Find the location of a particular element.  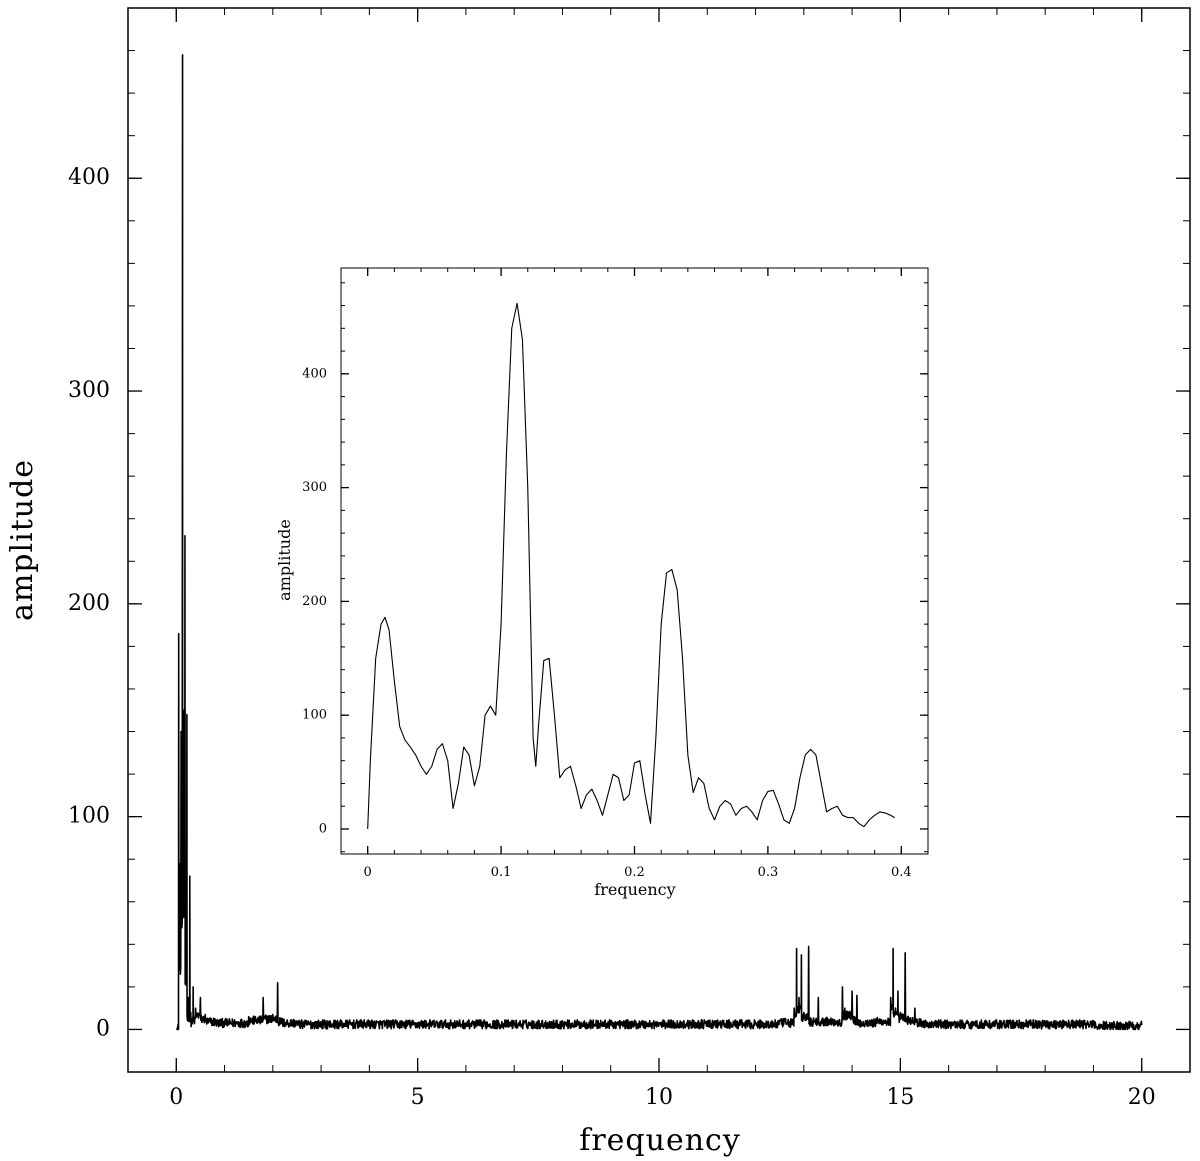

main-x-tick-labels: 0 5 10 15 20 is located at coordinates (662, 1097).